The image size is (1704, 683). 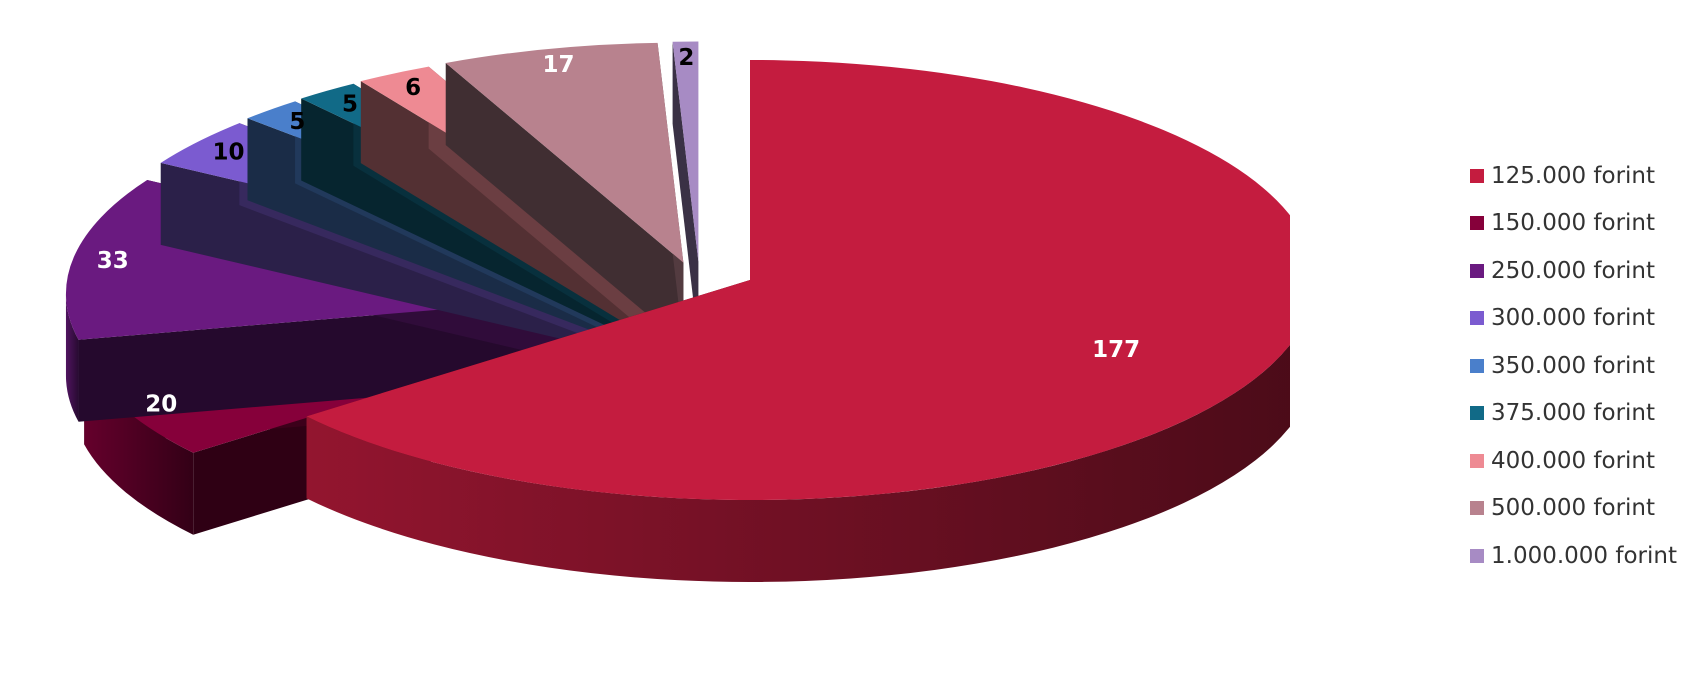 I want to click on data-label: 17, so click(x=559, y=65).